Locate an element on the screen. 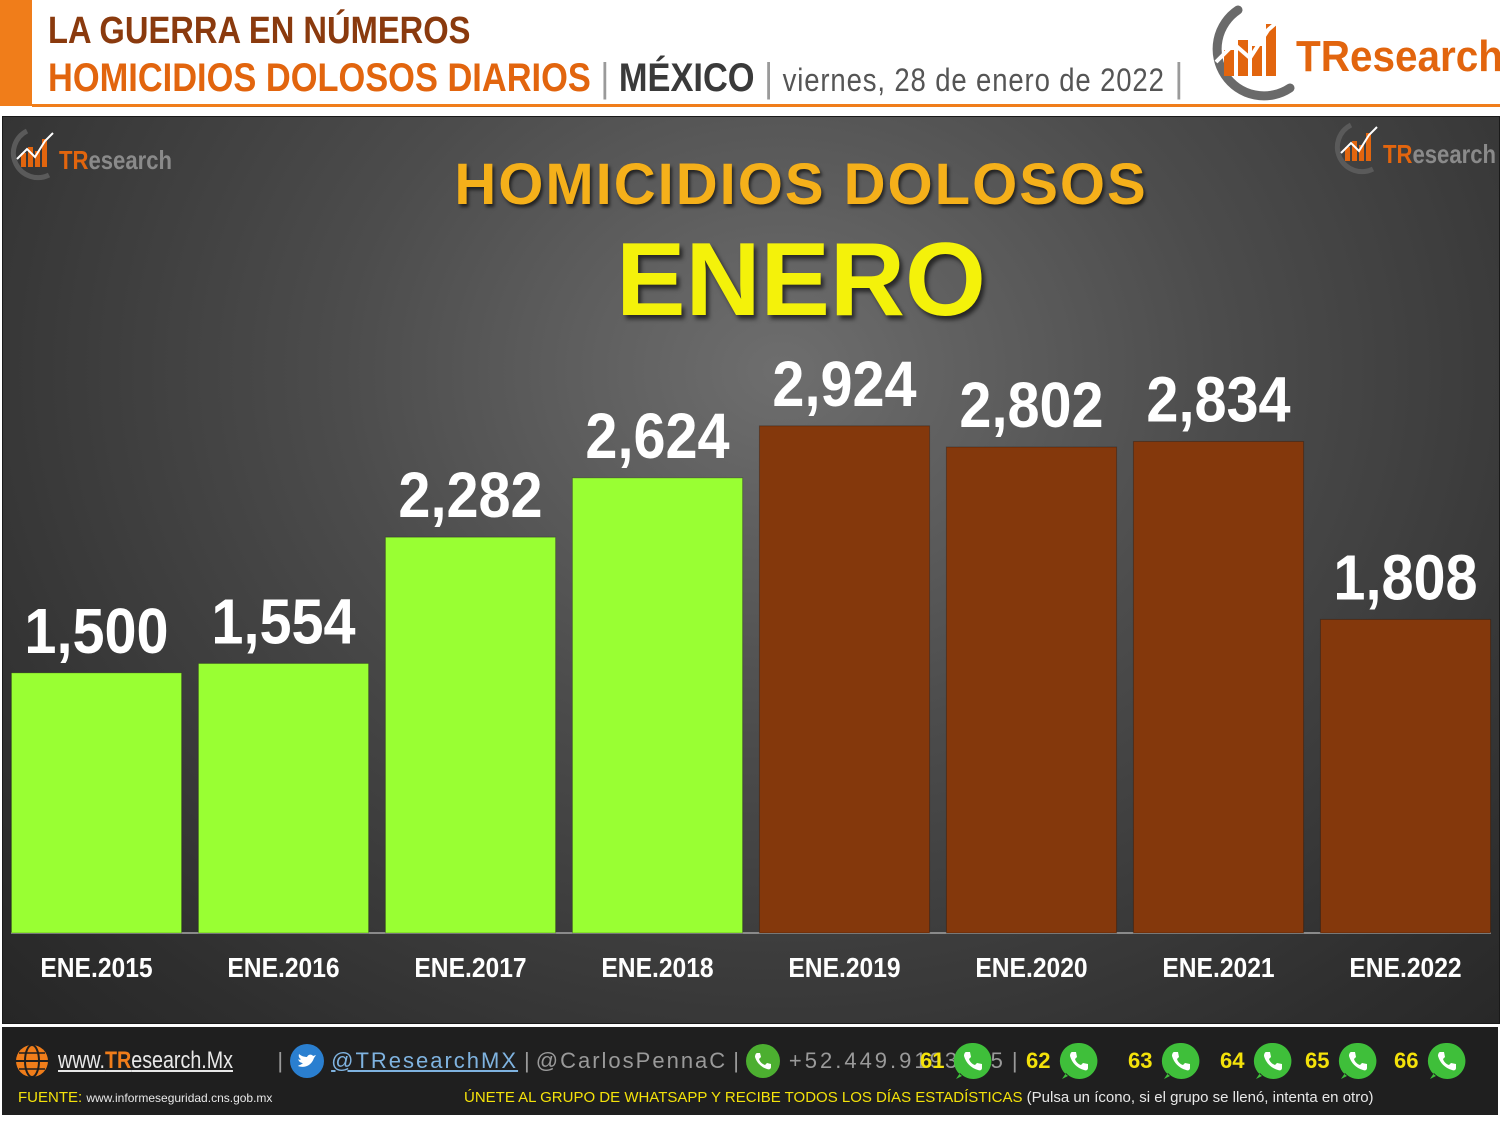  data-label: 1,554 is located at coordinates (283, 621).